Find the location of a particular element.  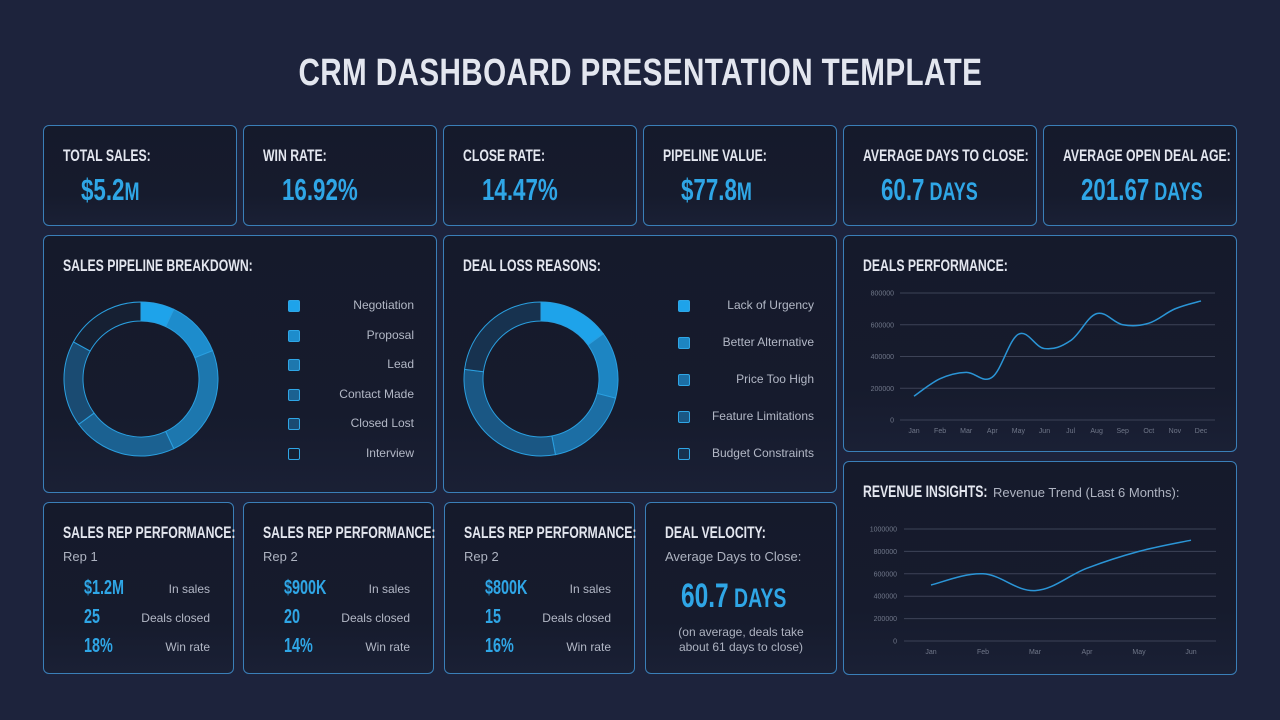

kpi-label: TOTAL SALES: is located at coordinates (107, 155).